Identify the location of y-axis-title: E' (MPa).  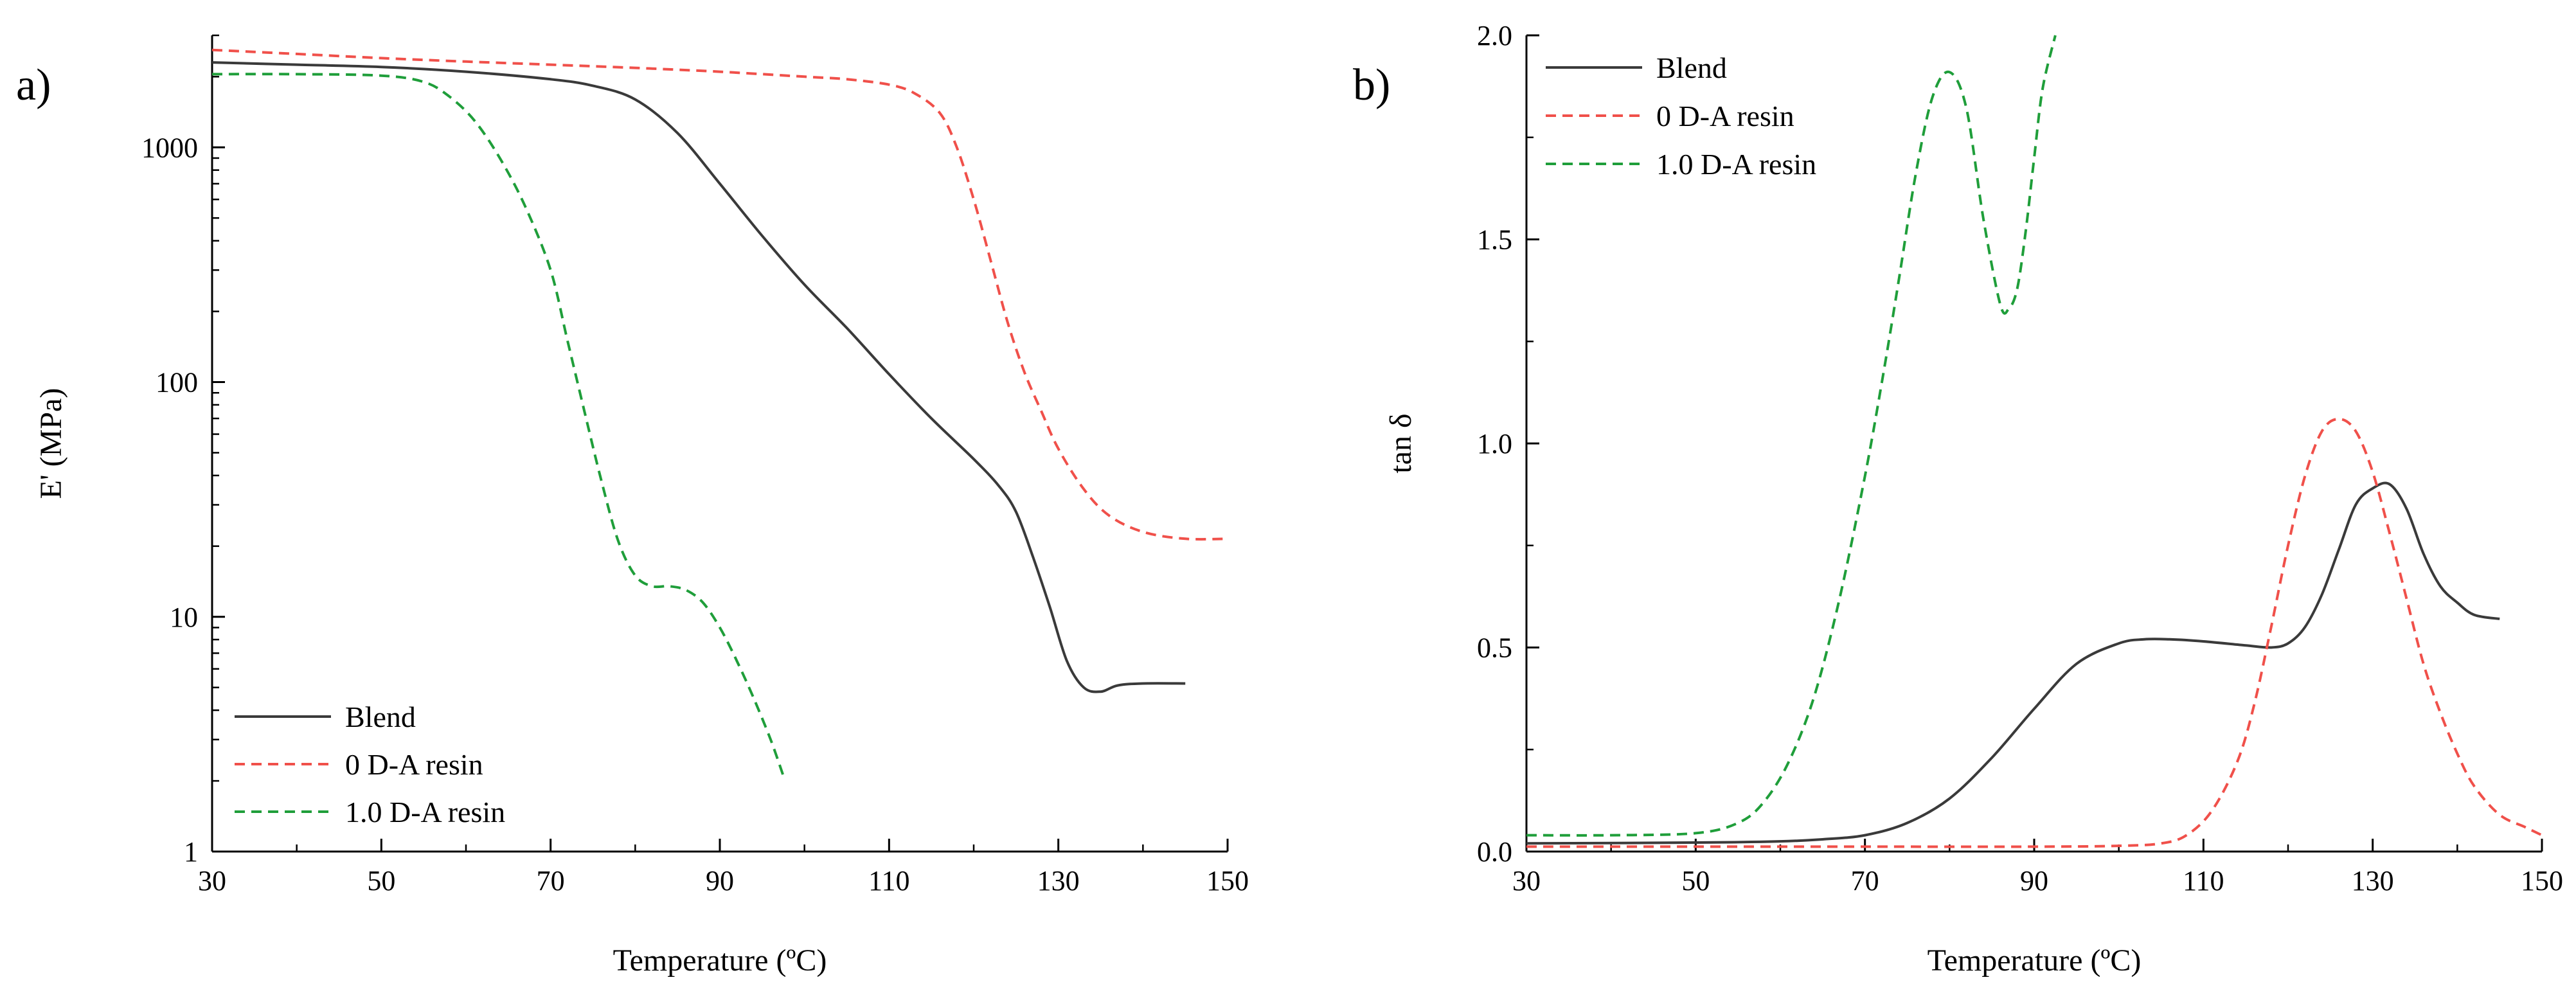
(51, 443).